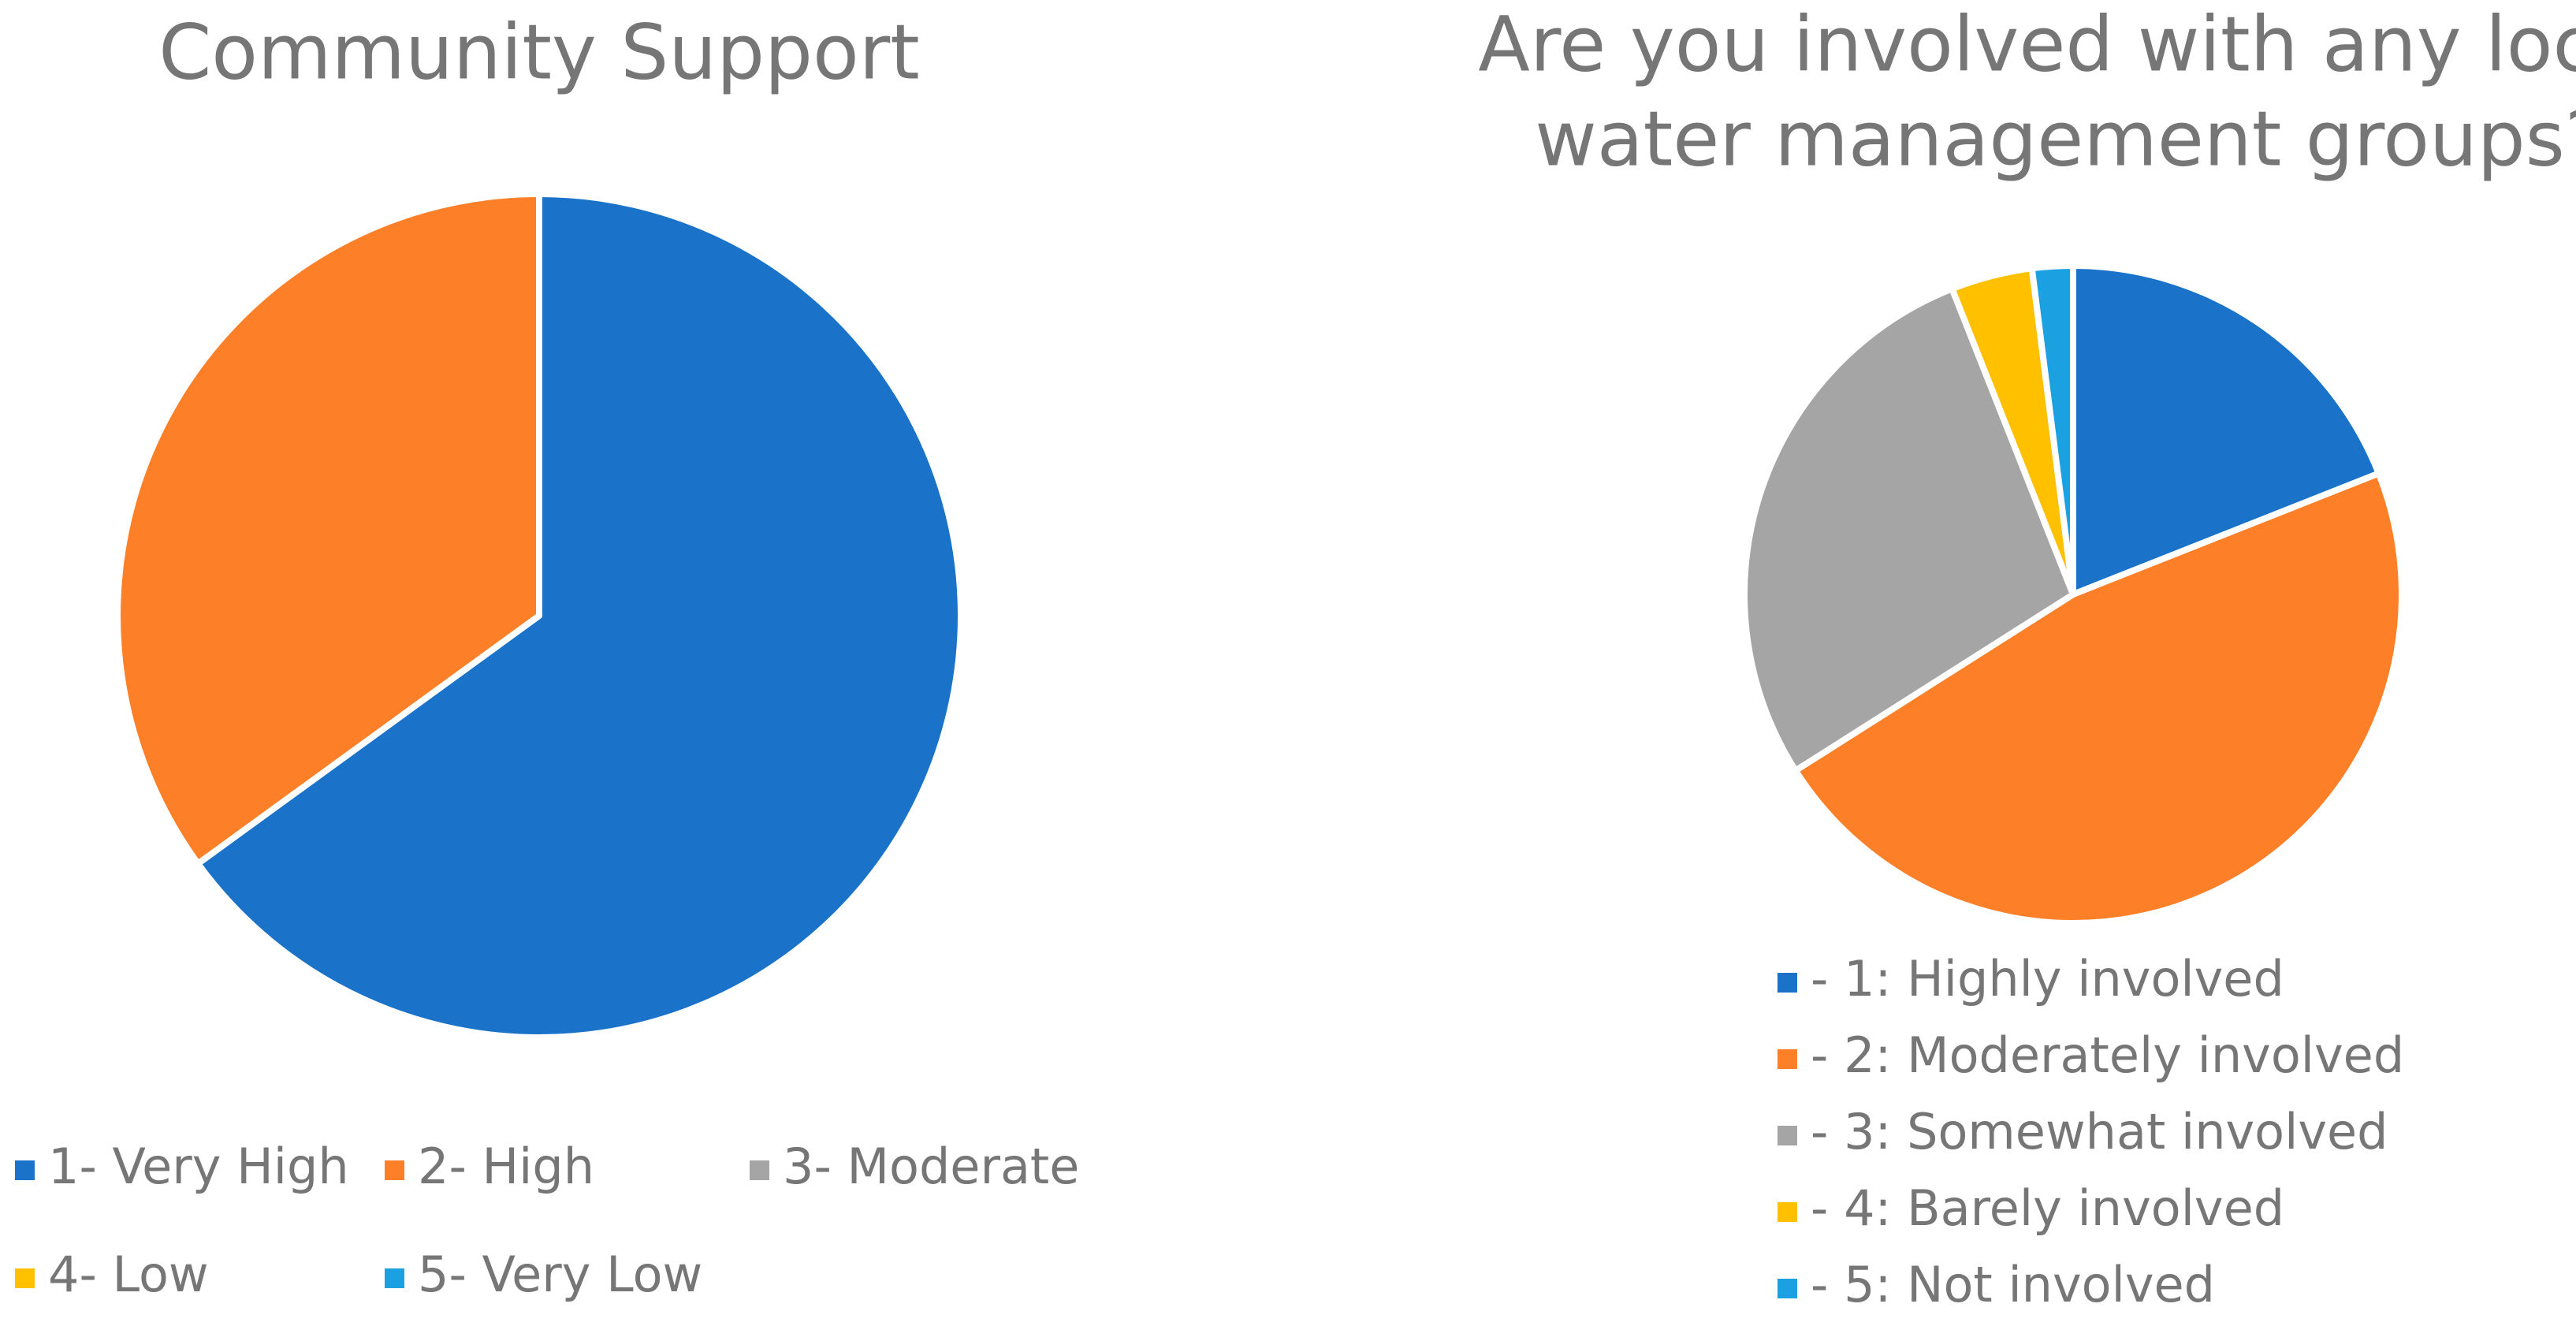  I want to click on legend-label: - 2: Moderately involved, so click(2107, 1055).